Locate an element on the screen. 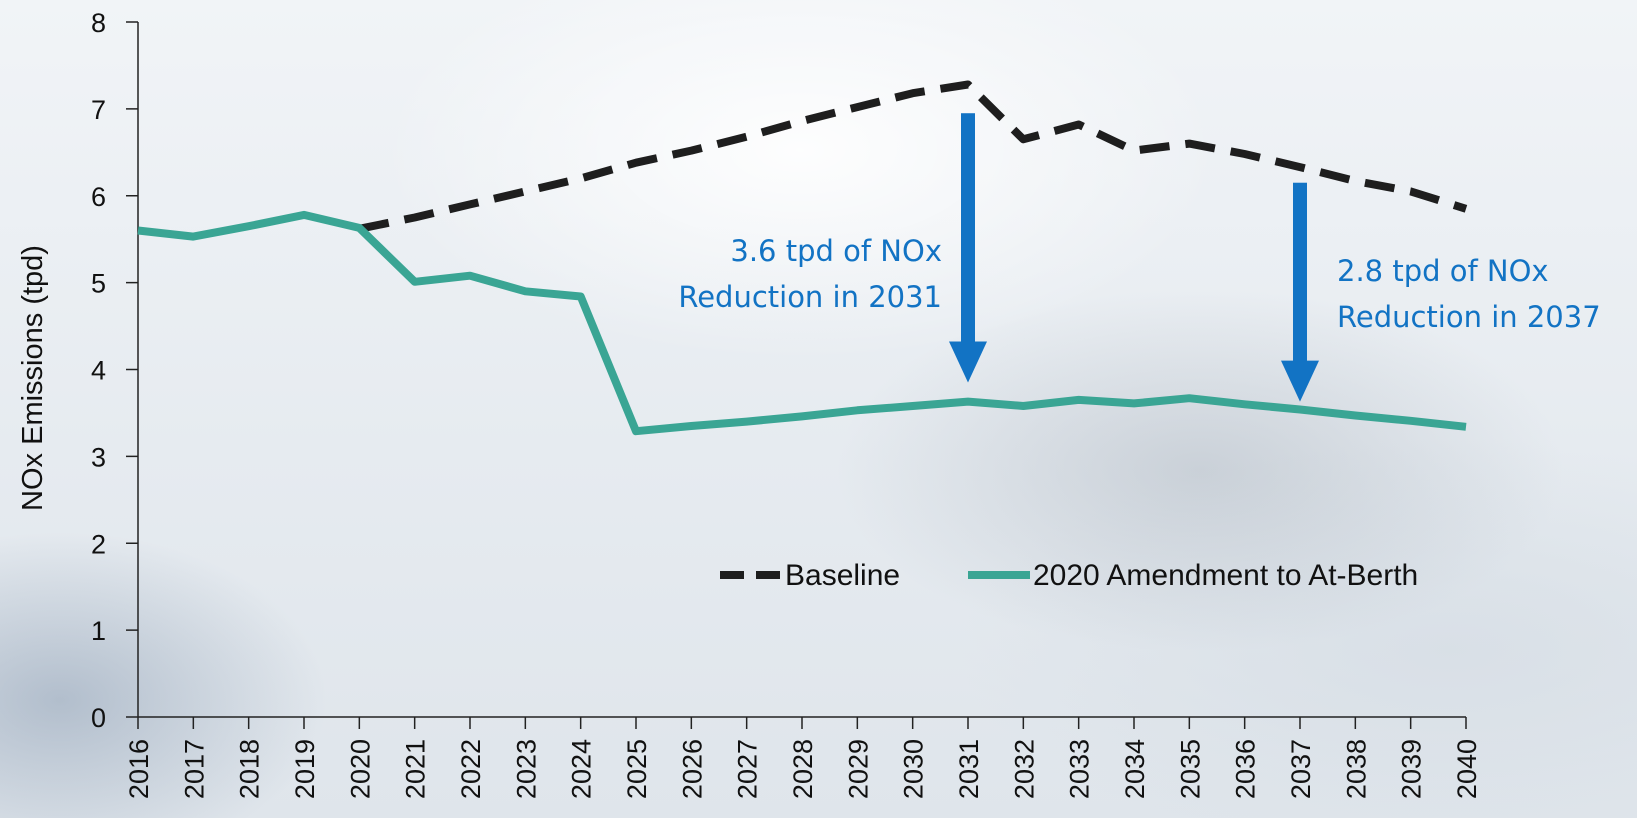  annotation-2031-line2: Reduction in 2031 is located at coordinates (810, 297).